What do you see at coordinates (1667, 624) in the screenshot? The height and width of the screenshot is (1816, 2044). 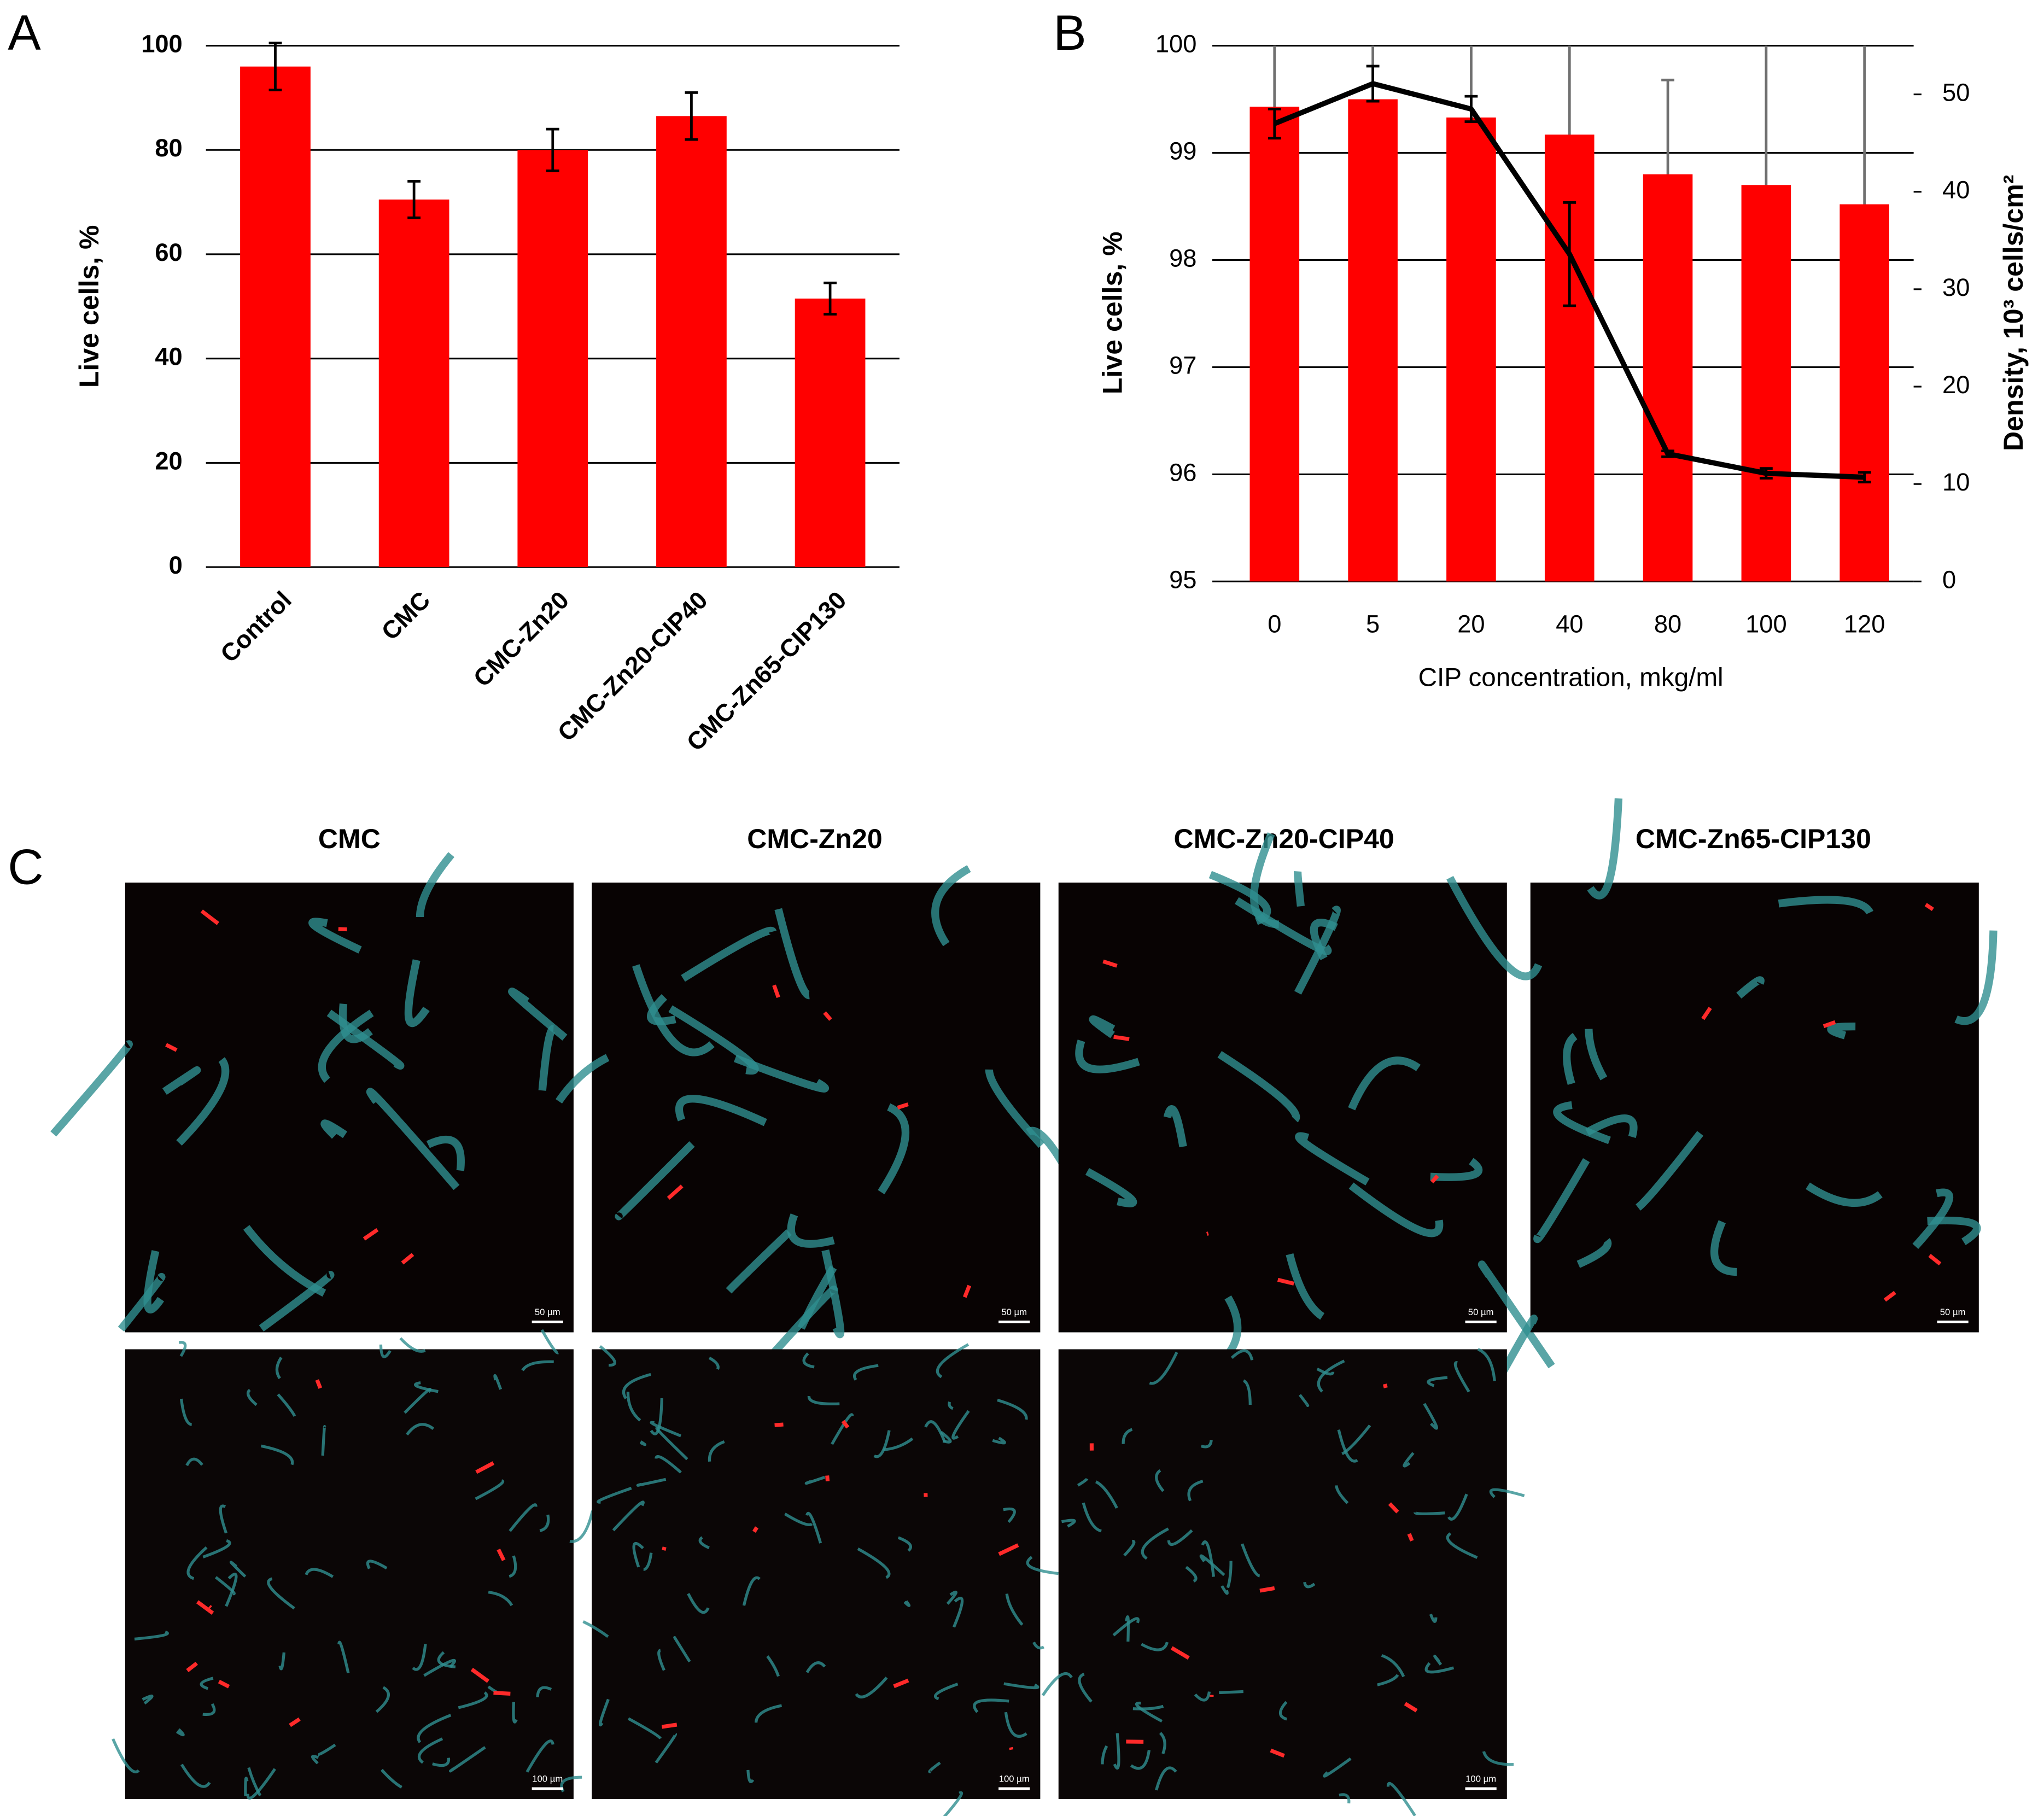 I see `x-tick-label: 80` at bounding box center [1667, 624].